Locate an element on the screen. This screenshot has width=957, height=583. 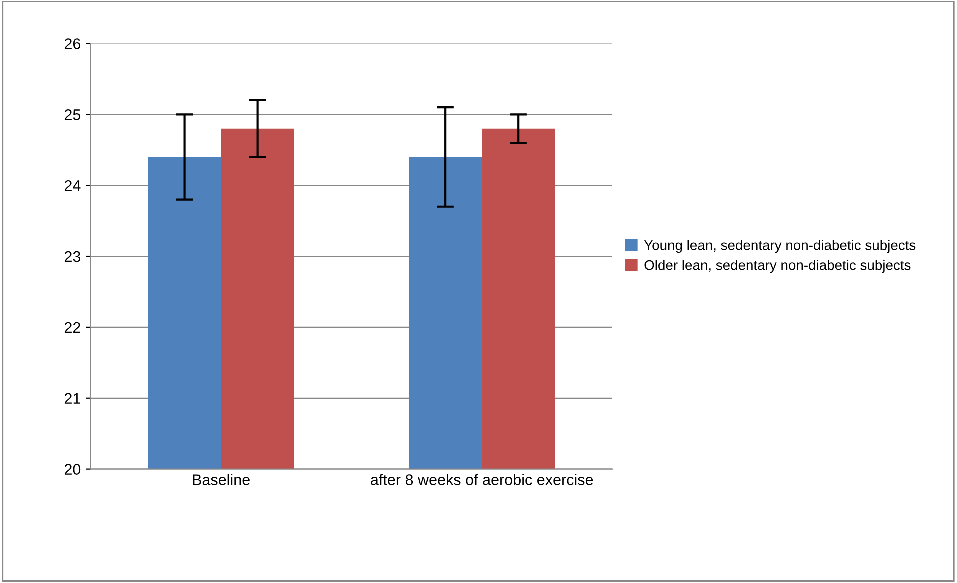
y-tick-label: 20 is located at coordinates (72, 469).